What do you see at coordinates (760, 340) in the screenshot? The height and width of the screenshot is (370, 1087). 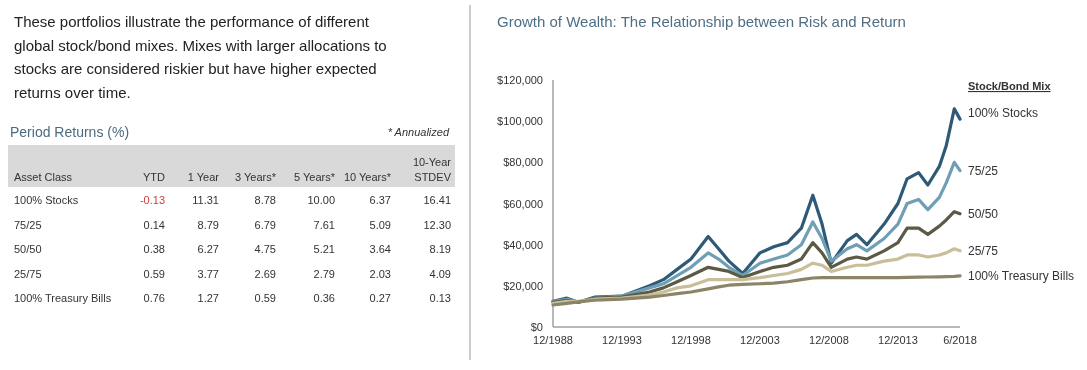 I see `x-tick-label: 12/2003` at bounding box center [760, 340].